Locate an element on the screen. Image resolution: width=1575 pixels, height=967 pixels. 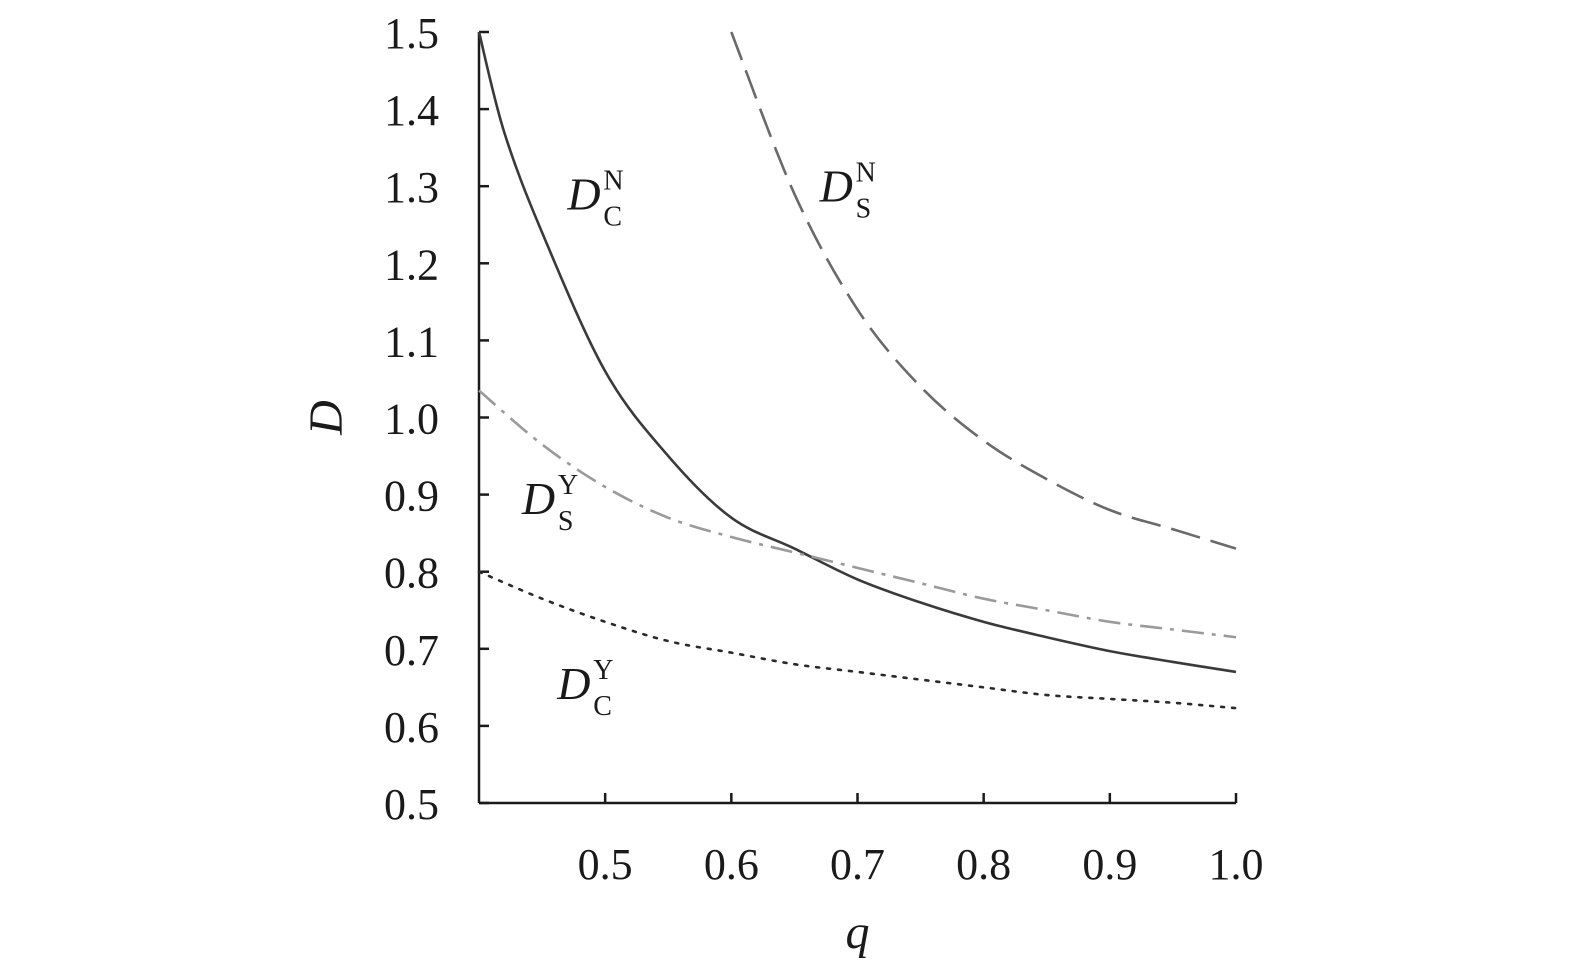
series-line-d-c-y is located at coordinates (857, 640).